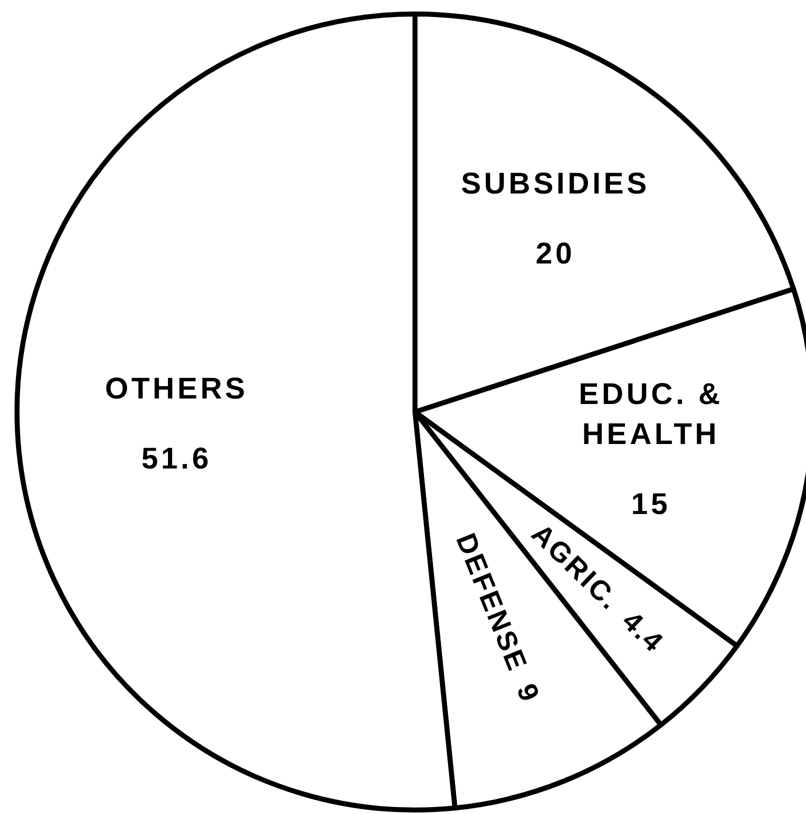 The image size is (806, 814). I want to click on data-label: 15, so click(651, 504).